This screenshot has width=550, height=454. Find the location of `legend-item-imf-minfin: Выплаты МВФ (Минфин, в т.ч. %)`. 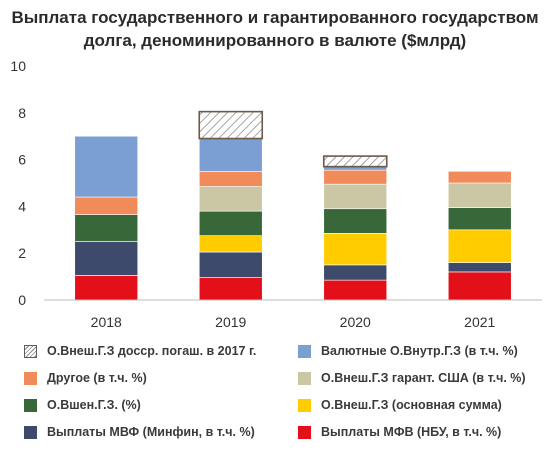

legend-item-imf-minfin: Выплаты МВФ (Минфин, в т.ч. %) is located at coordinates (139, 432).